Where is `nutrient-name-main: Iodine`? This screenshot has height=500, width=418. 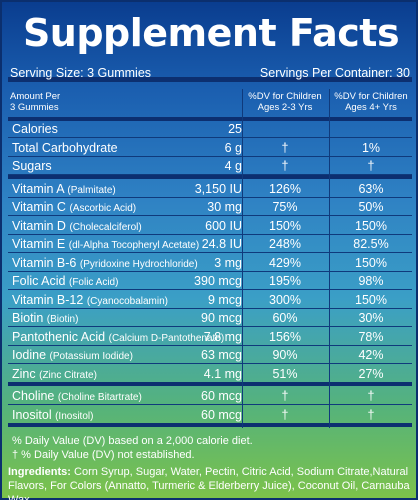
nutrient-name-main: Iodine is located at coordinates (29, 355).